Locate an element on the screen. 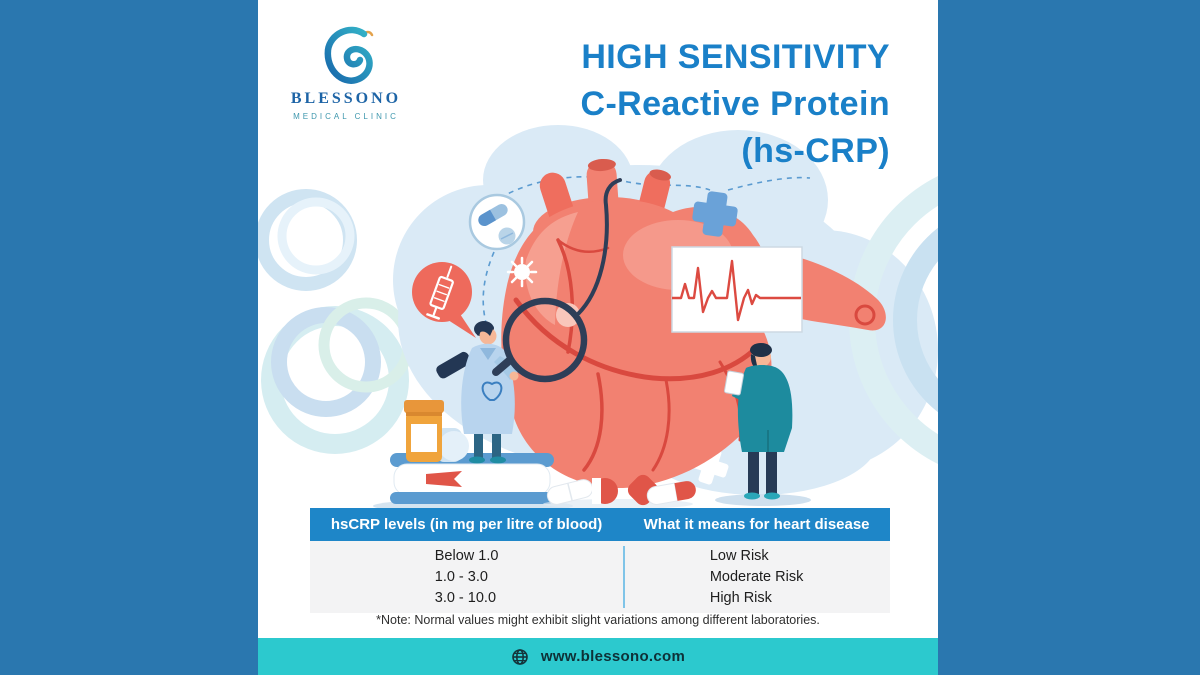 The width and height of the screenshot is (1200, 675). levels-column: Below 1.0 1.0 - 3.0 3.0 - 10.0 is located at coordinates (466, 577).